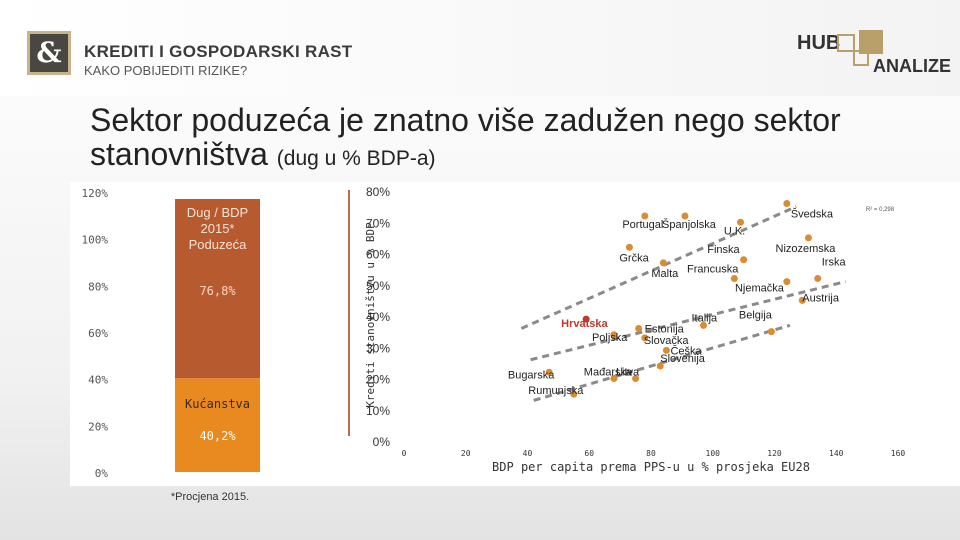  Describe the element at coordinates (589, 453) in the screenshot. I see `scatter-x-tick-label: 60` at that location.